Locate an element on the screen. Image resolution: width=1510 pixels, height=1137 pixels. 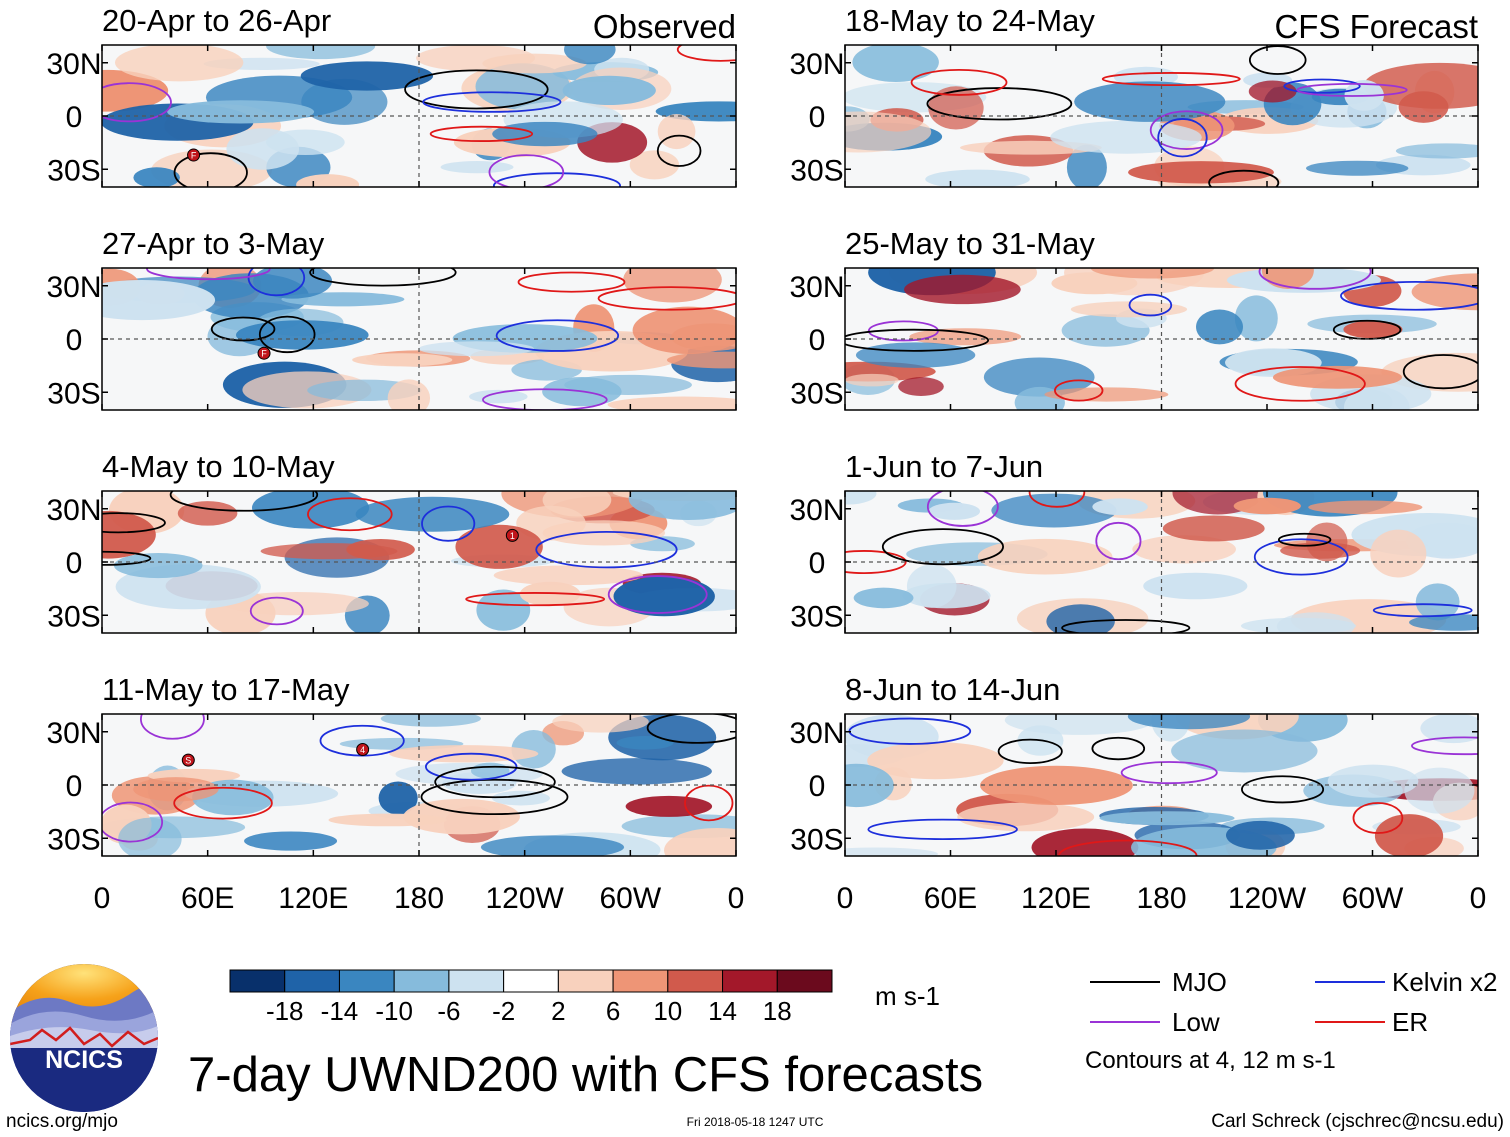
legend-label-kelvin: Kelvin x2 is located at coordinates (1445, 982).